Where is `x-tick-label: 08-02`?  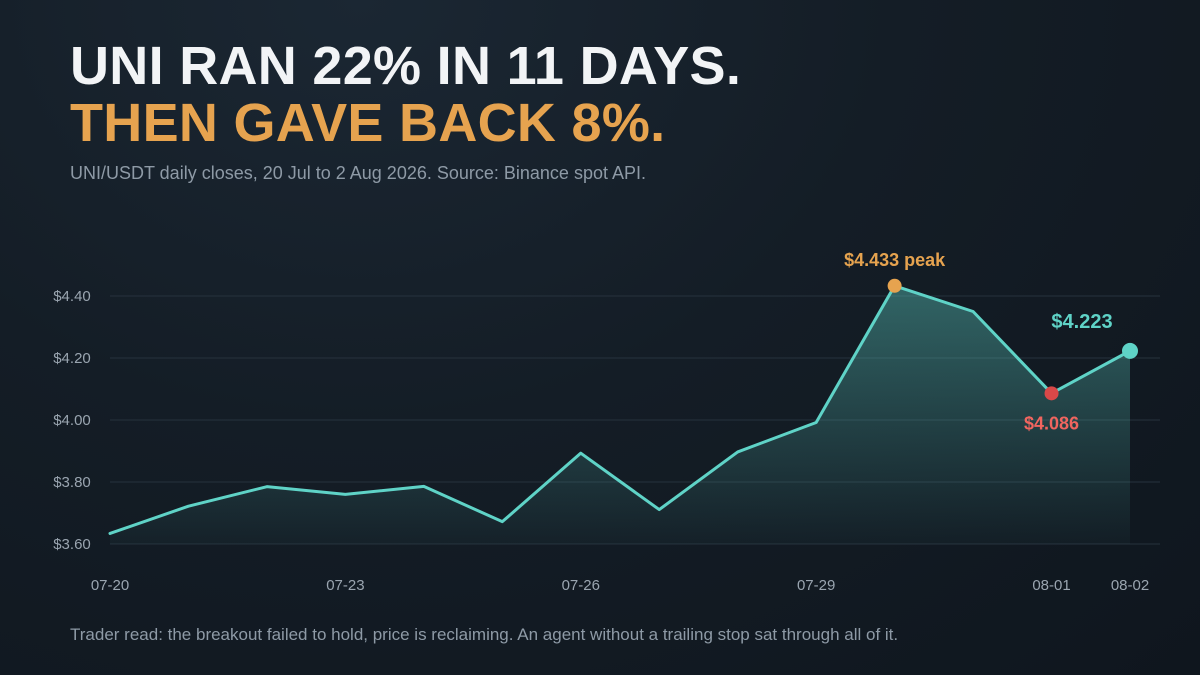
x-tick-label: 08-02 is located at coordinates (1130, 585).